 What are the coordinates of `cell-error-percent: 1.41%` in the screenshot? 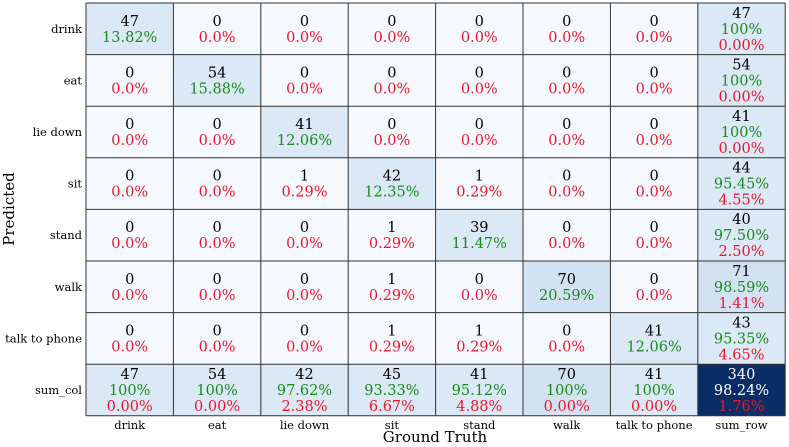 It's located at (741, 304).